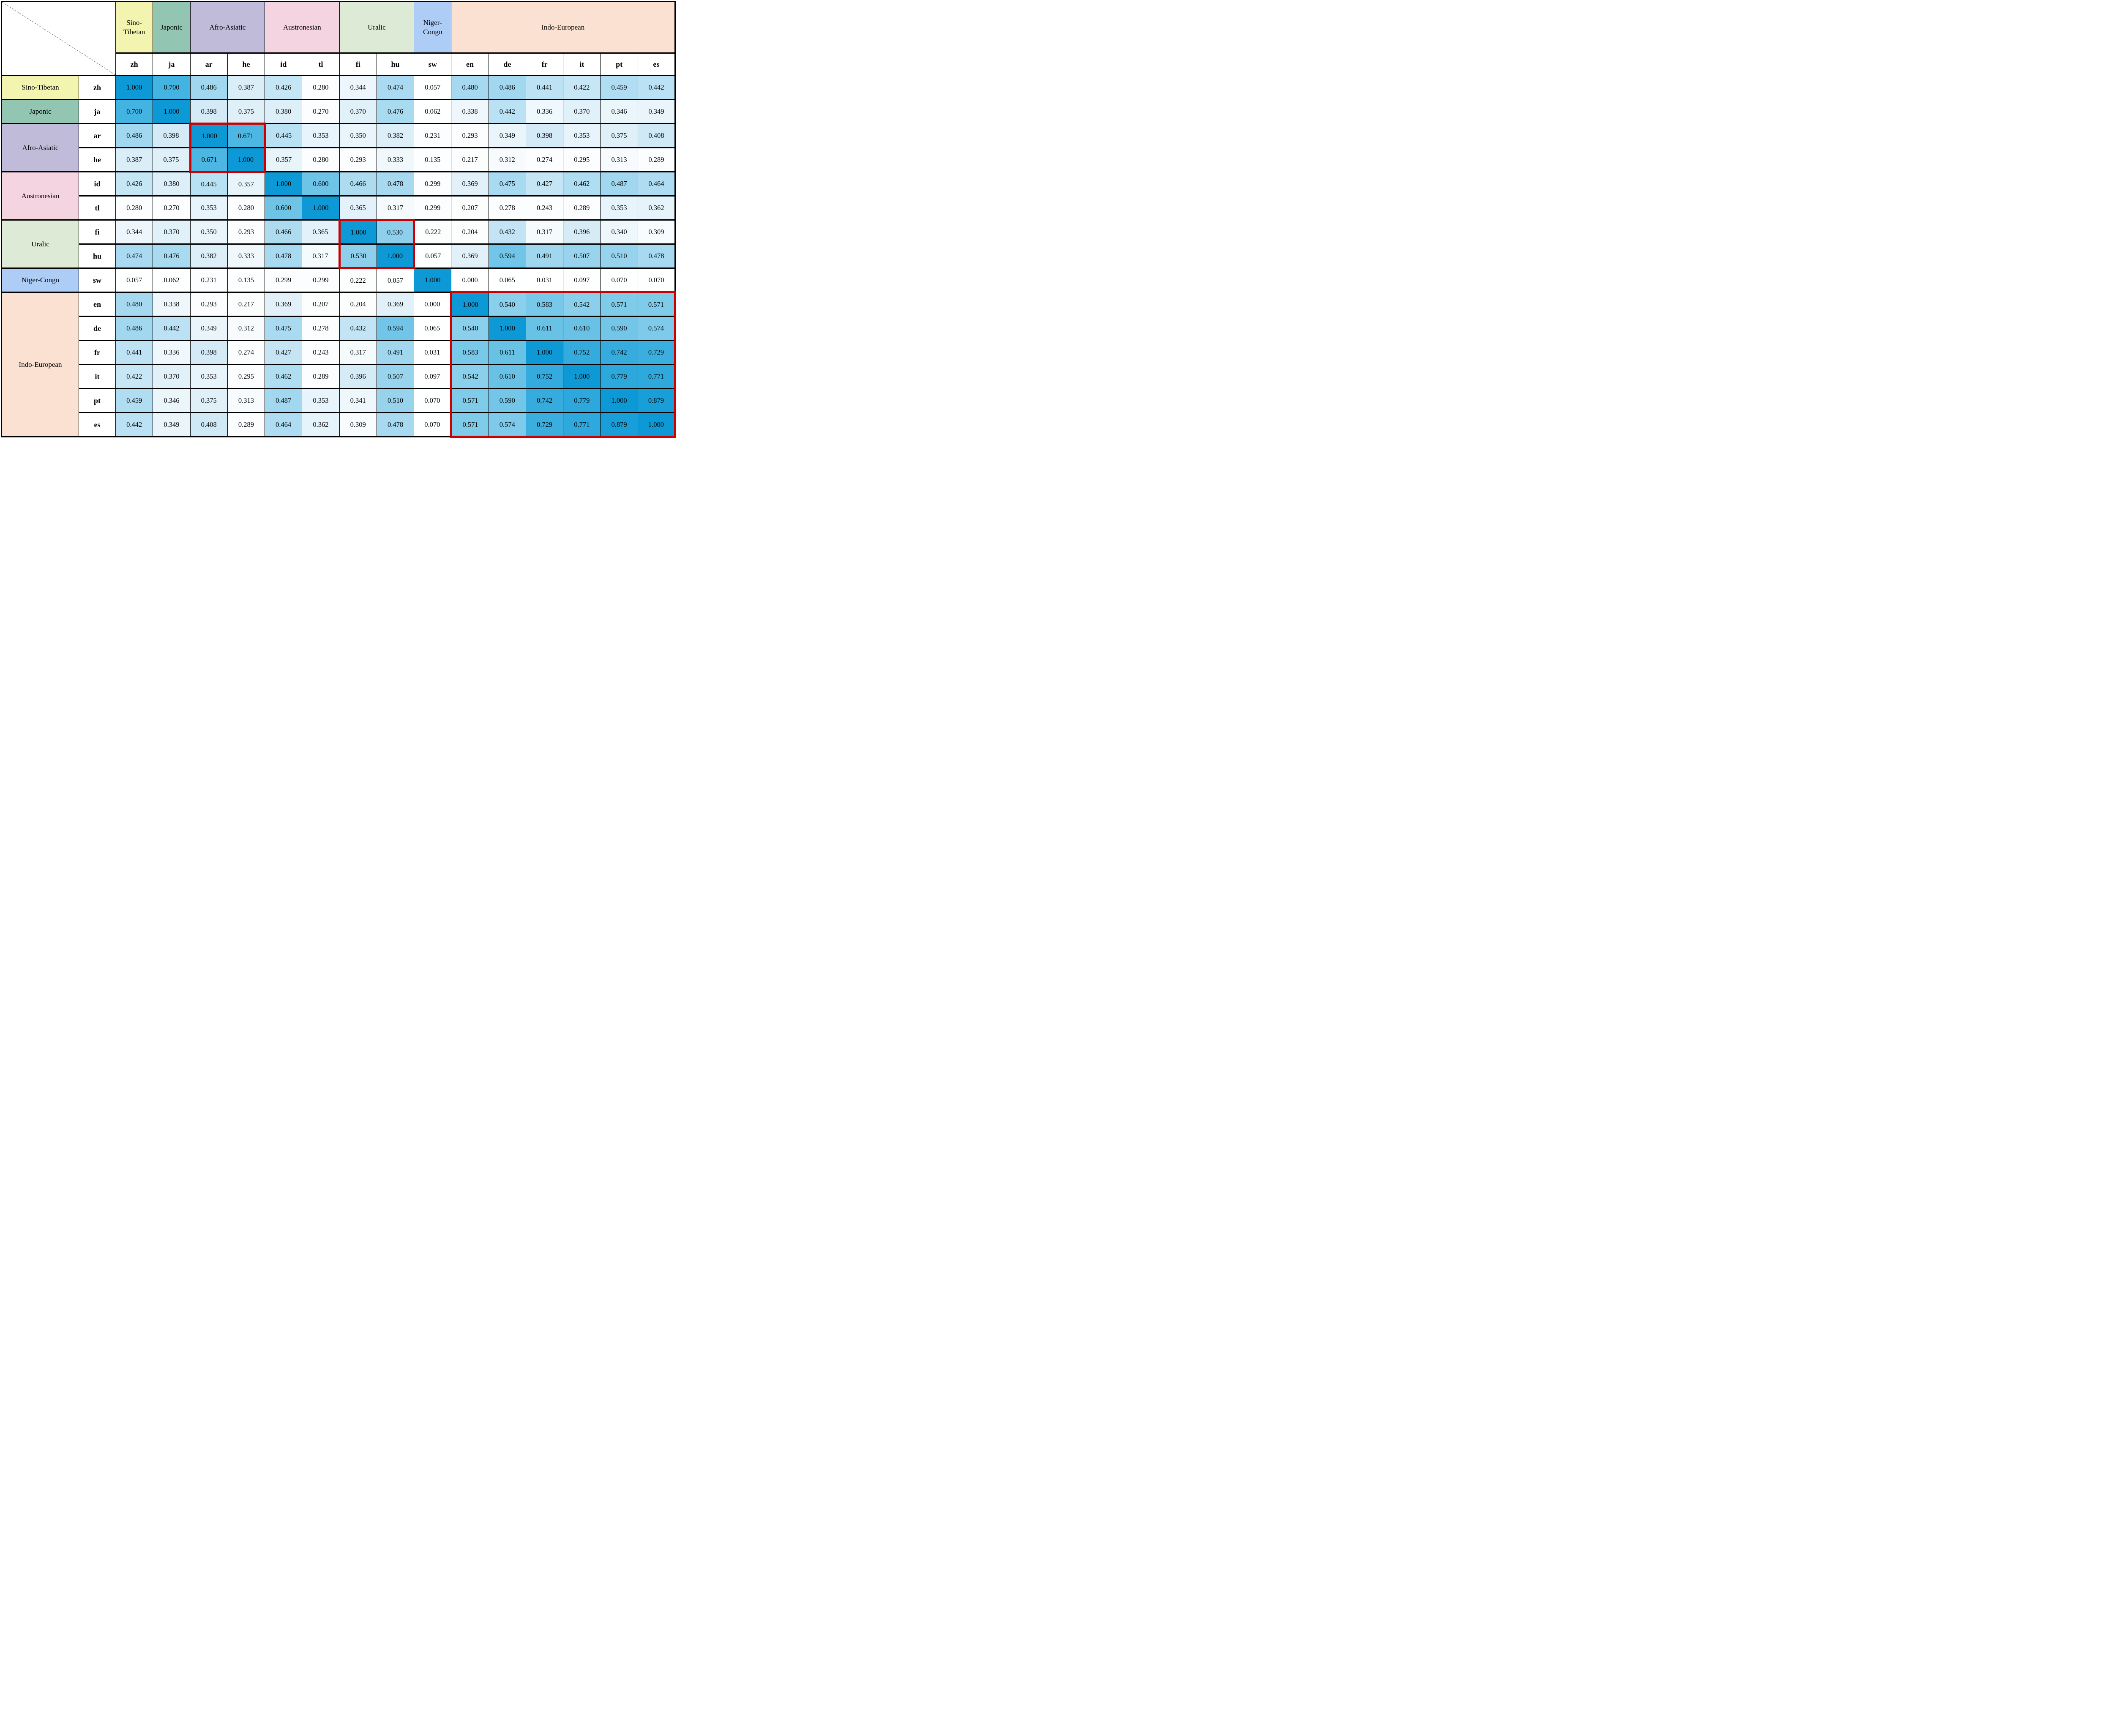 This screenshot has width=2113, height=1736. Describe the element at coordinates (433, 352) in the screenshot. I see `cell-fr-sw: 0.031` at that location.